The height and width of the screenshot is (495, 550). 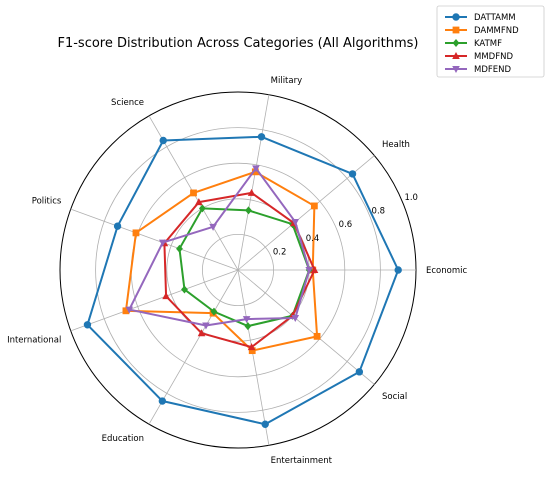 What do you see at coordinates (117, 226) in the screenshot?
I see `data-point-dattamm-politics` at bounding box center [117, 226].